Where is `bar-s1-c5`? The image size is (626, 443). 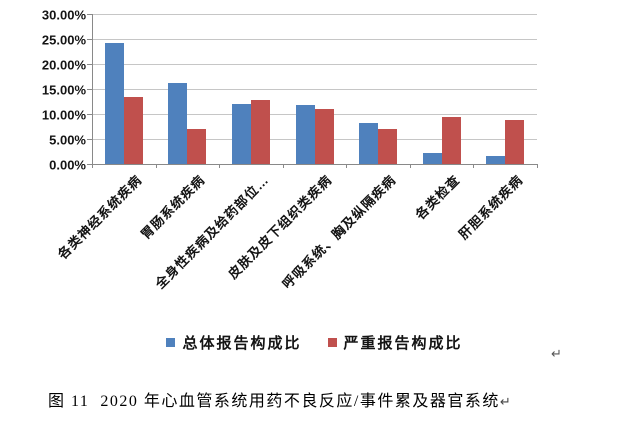
bar-s1-c5 is located at coordinates (369, 143).